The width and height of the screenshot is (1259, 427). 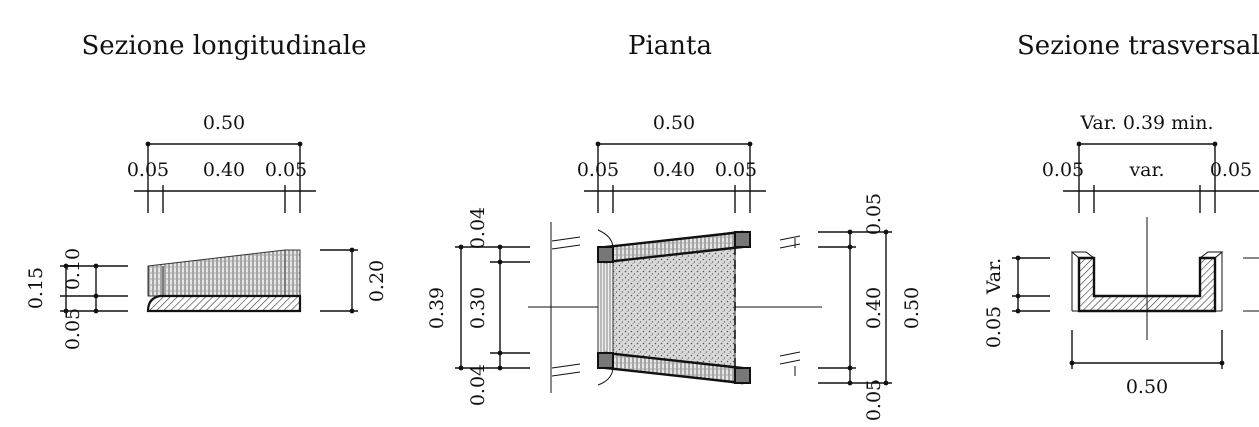 I want to click on trans-top-mid-label: var., so click(x=1146, y=170).